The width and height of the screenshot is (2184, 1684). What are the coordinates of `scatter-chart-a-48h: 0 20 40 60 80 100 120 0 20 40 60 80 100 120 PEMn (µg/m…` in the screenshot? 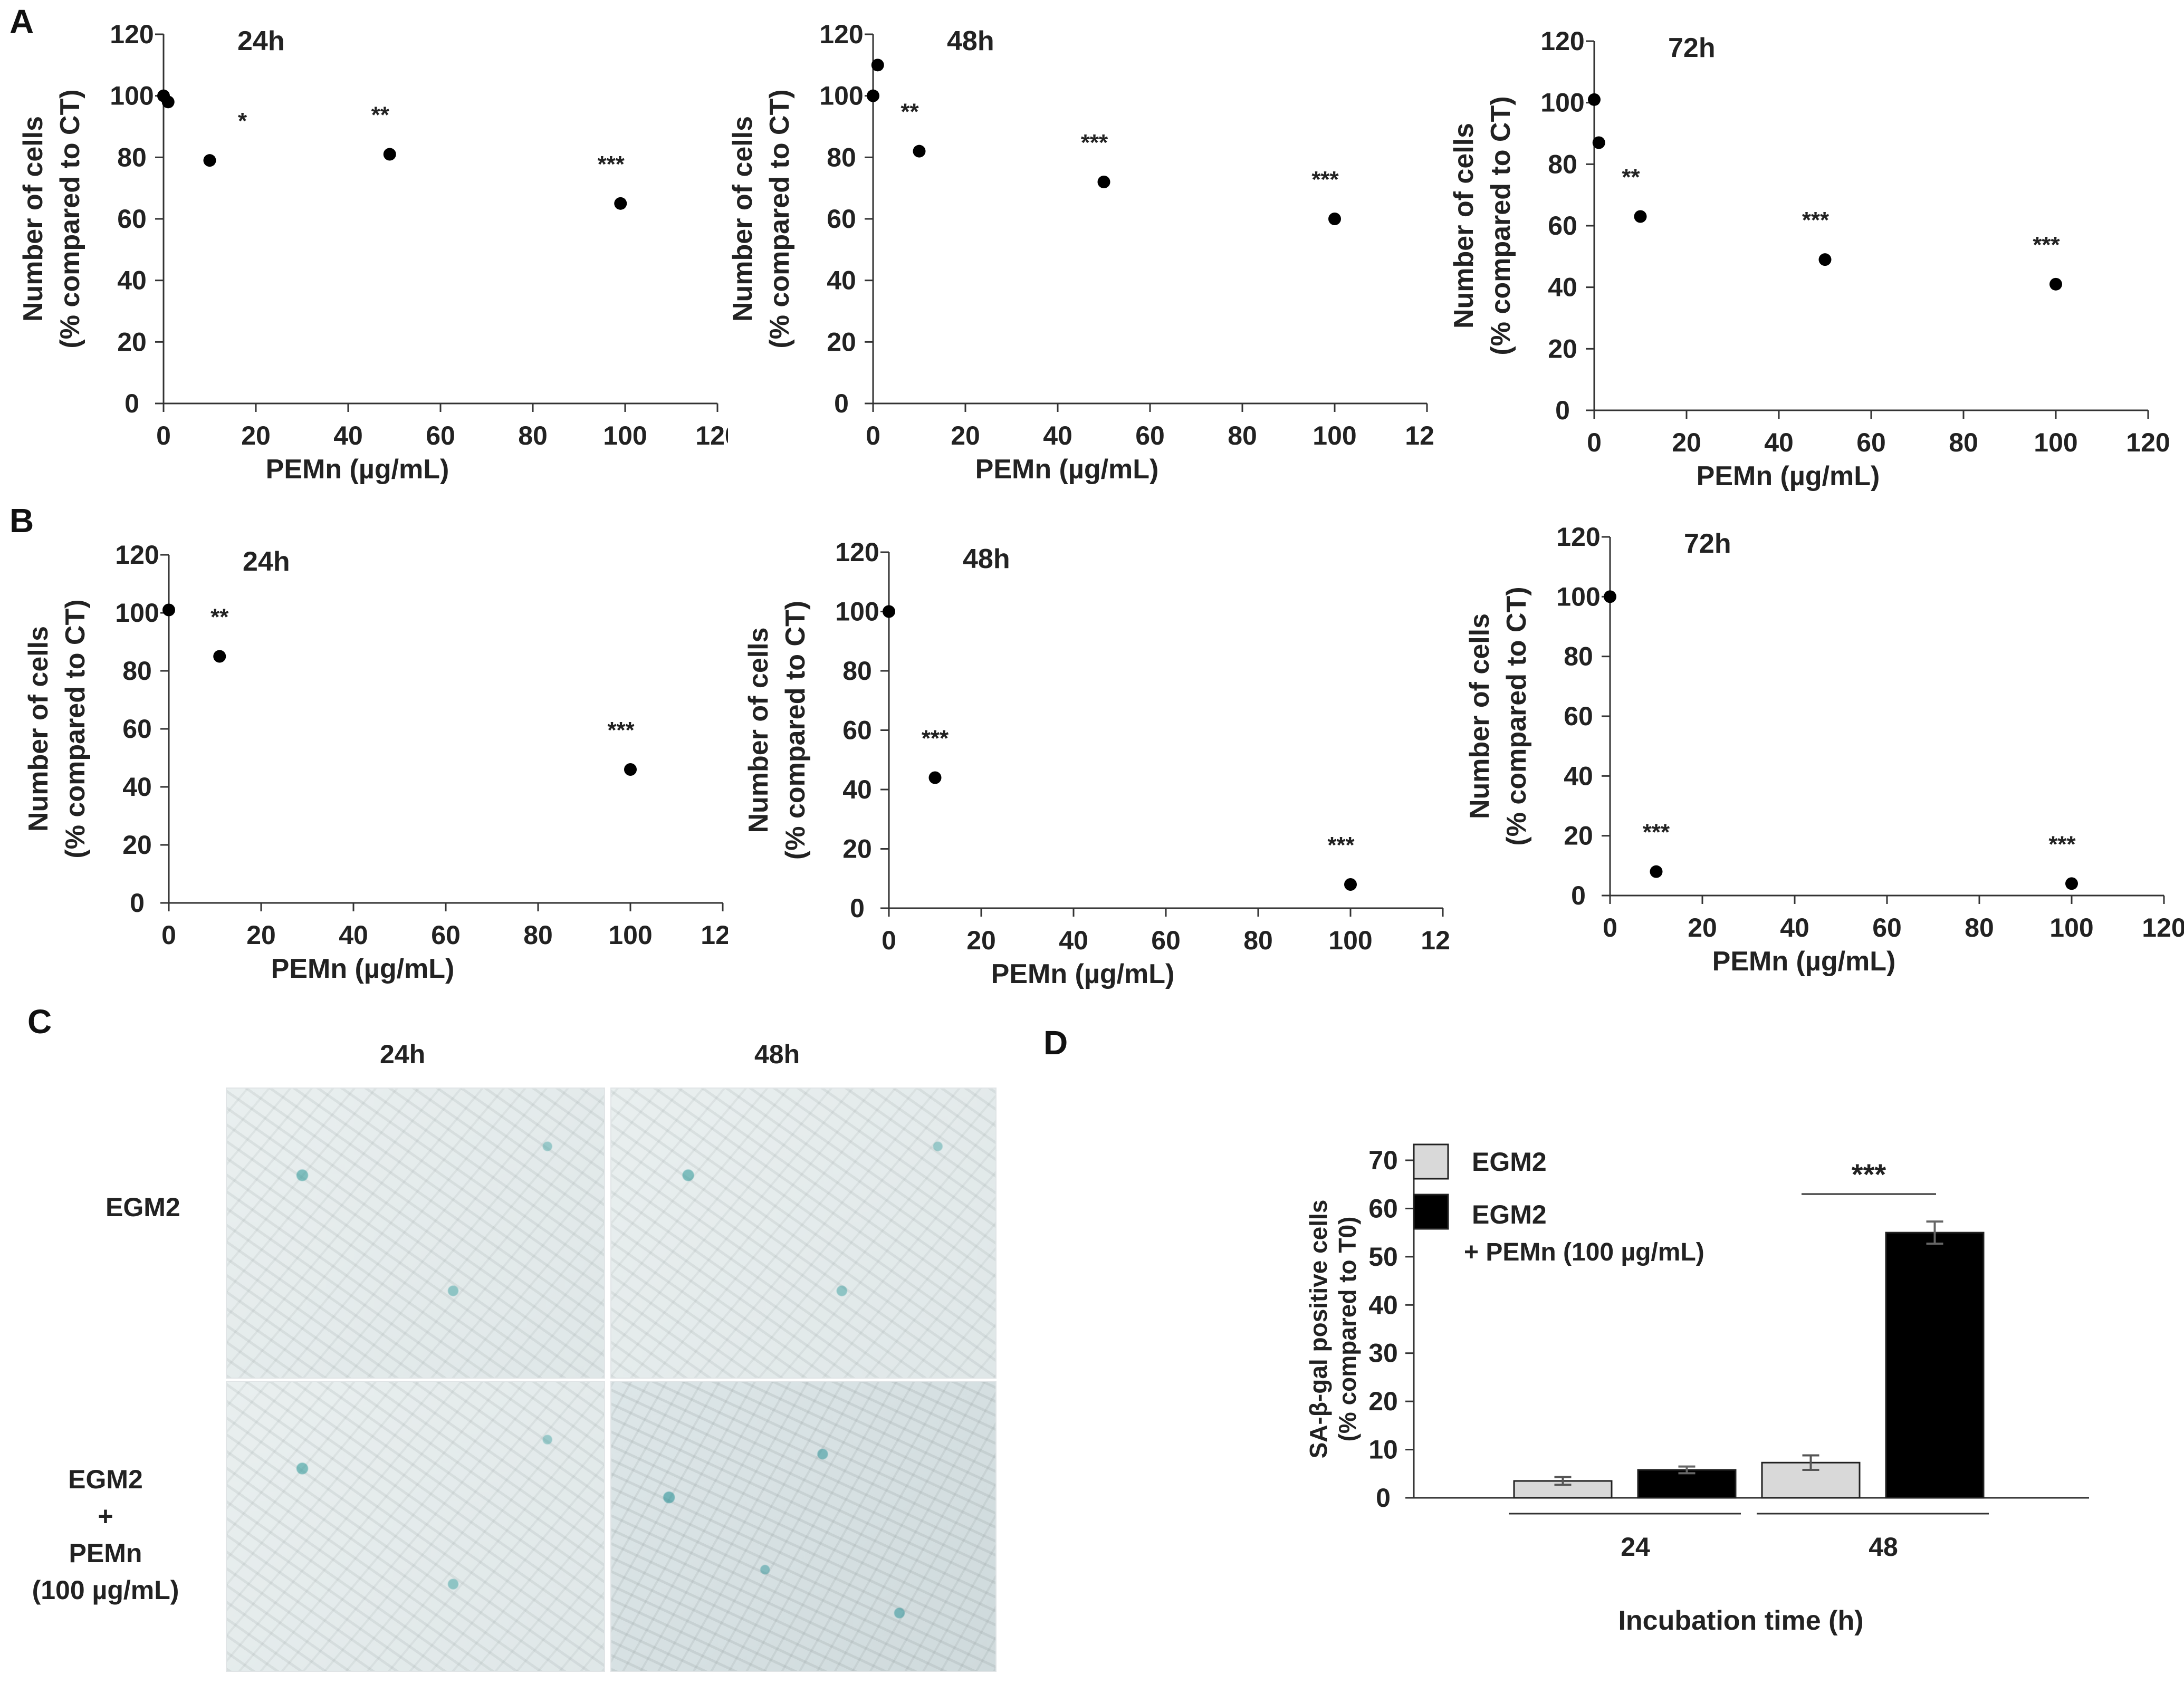 It's located at (1081, 252).